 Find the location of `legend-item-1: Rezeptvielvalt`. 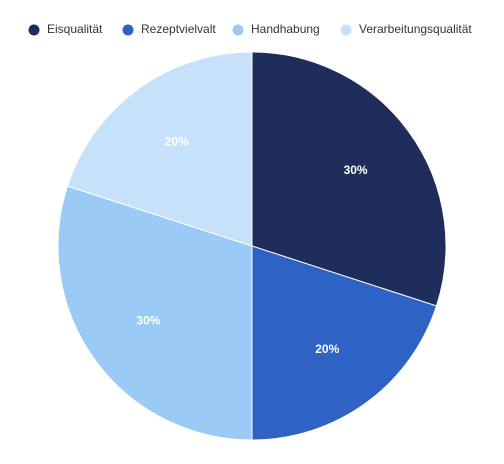

legend-item-1: Rezeptvielvalt is located at coordinates (169, 29).